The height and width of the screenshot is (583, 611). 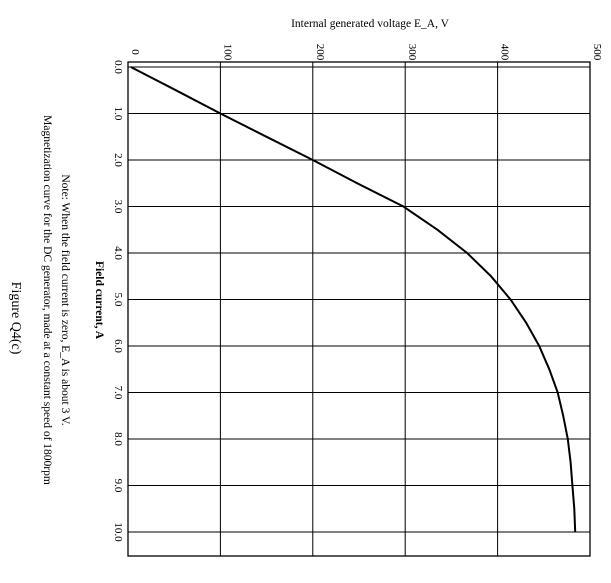 What do you see at coordinates (99, 300) in the screenshot?
I see `x-axis-label: Field current, A` at bounding box center [99, 300].